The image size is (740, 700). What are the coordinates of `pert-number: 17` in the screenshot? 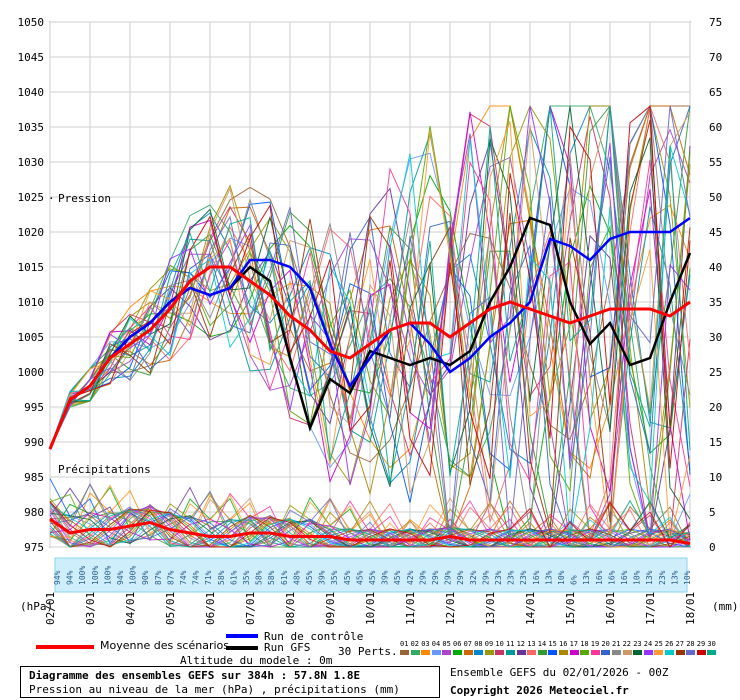 It's located at (574, 644).